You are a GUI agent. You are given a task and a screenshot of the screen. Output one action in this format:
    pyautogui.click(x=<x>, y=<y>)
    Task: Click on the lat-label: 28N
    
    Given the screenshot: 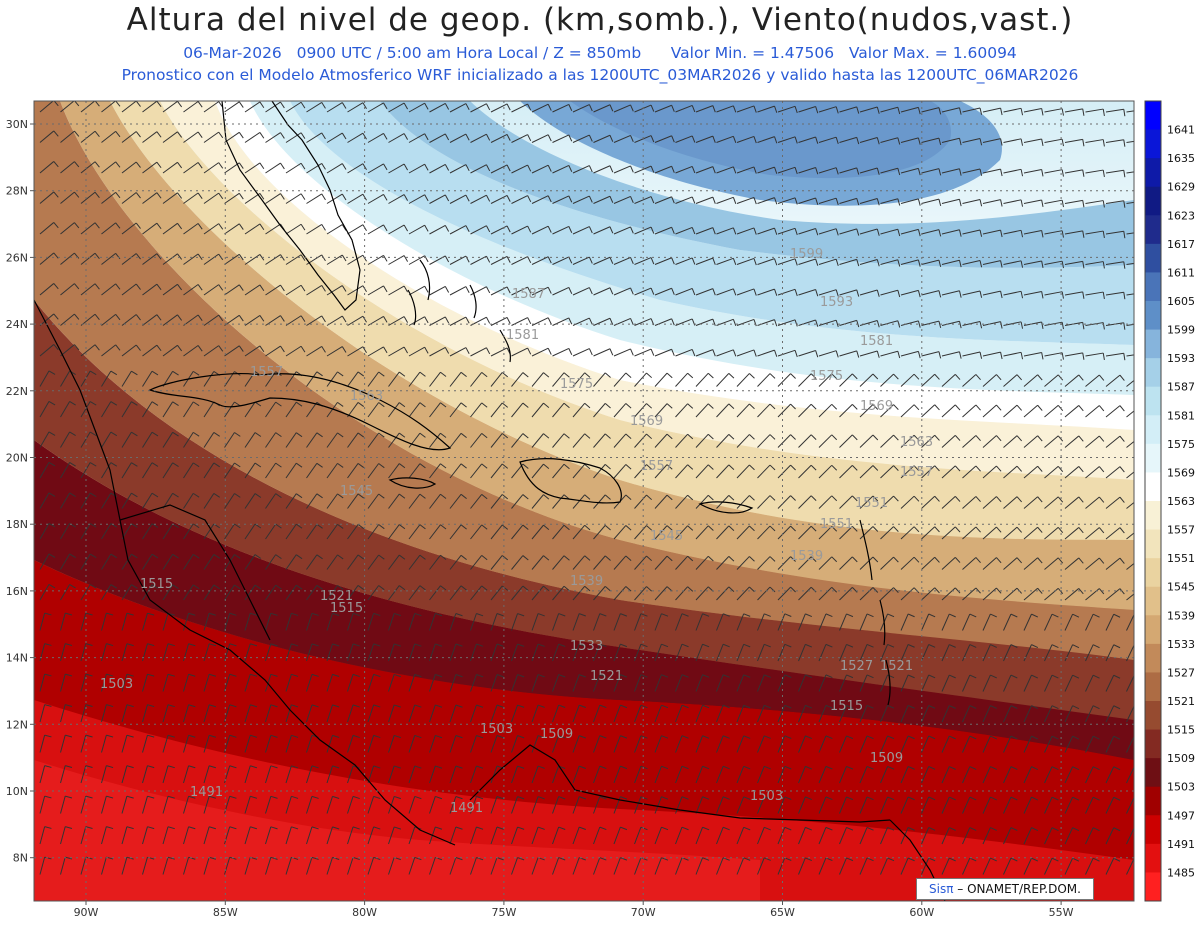 What is the action you would take?
    pyautogui.click(x=17, y=191)
    